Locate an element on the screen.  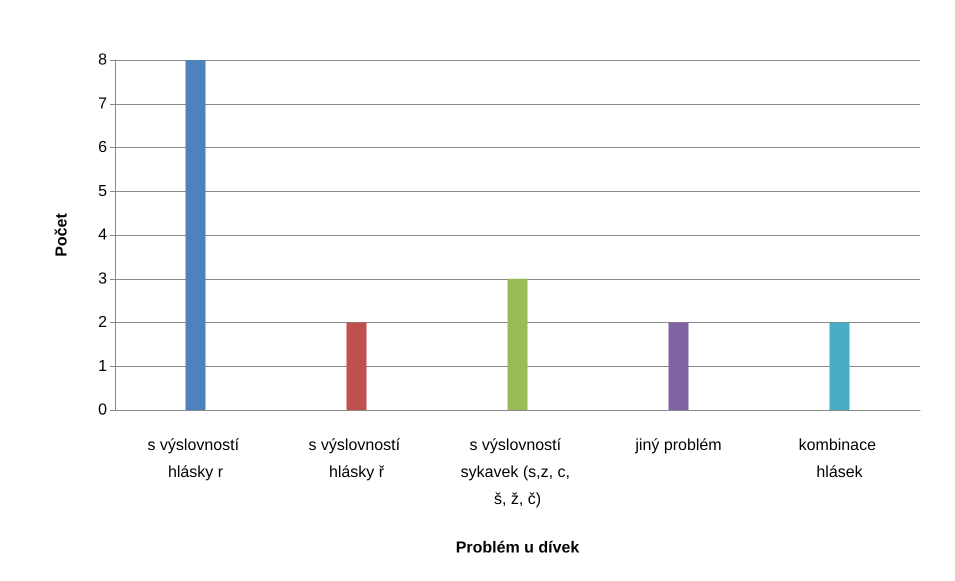
y-tick-label: 8 is located at coordinates (103, 60).